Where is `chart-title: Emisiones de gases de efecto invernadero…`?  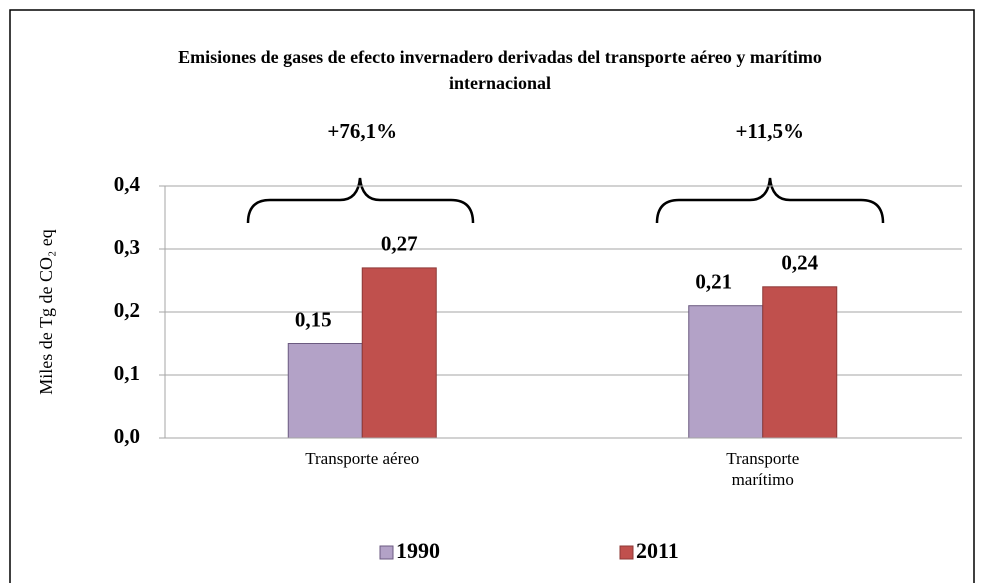
chart-title: Emisiones de gases de efecto invernadero… is located at coordinates (500, 70).